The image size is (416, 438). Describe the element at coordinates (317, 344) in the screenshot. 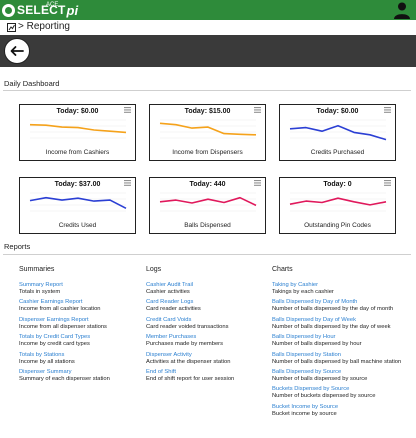

I see `report-description: Number of balls dispensed by hour` at that location.